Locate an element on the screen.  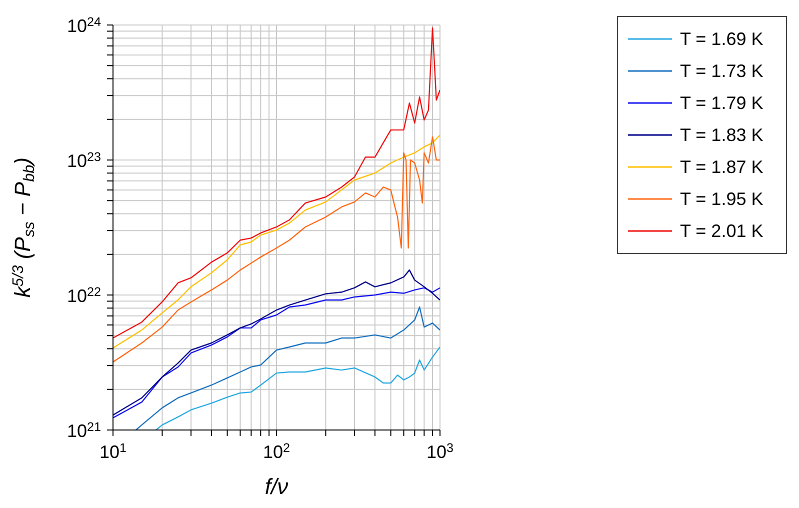
y-tick-label: 10$^{22}$ is located at coordinates (83, 295).